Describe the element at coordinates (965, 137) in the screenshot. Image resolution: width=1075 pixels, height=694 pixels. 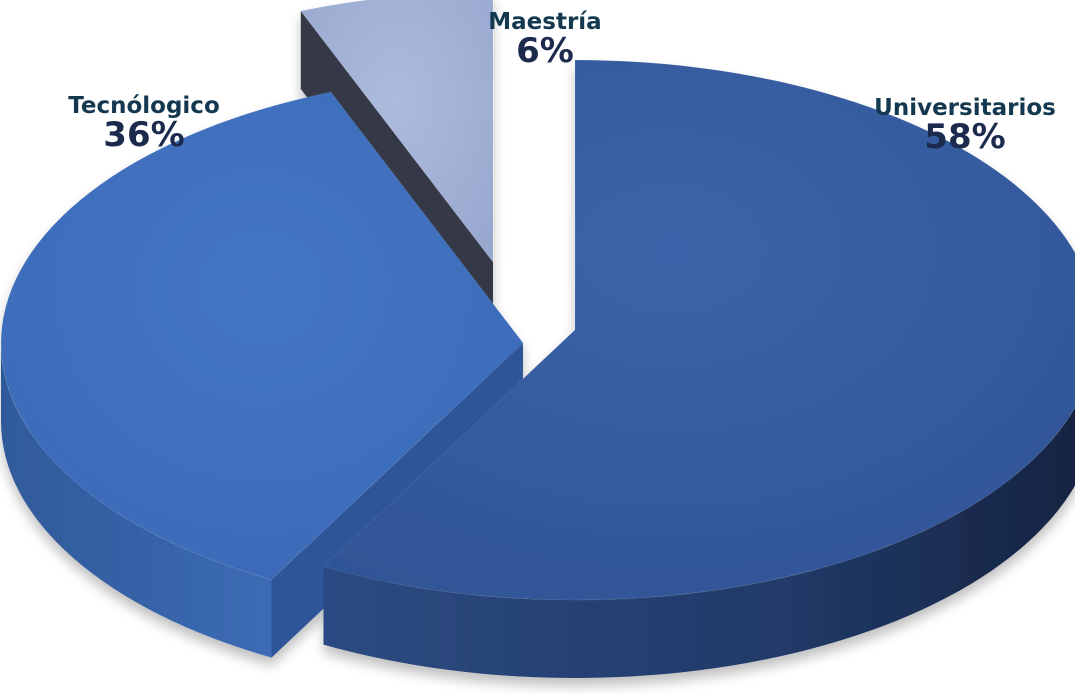
I see `slice-value-universitarios: 58%` at that location.